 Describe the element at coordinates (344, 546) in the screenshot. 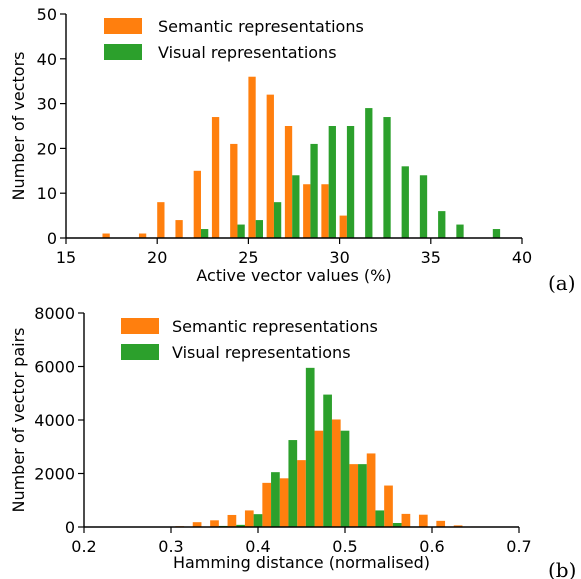

I see `x-tick-label: 0.5` at that location.